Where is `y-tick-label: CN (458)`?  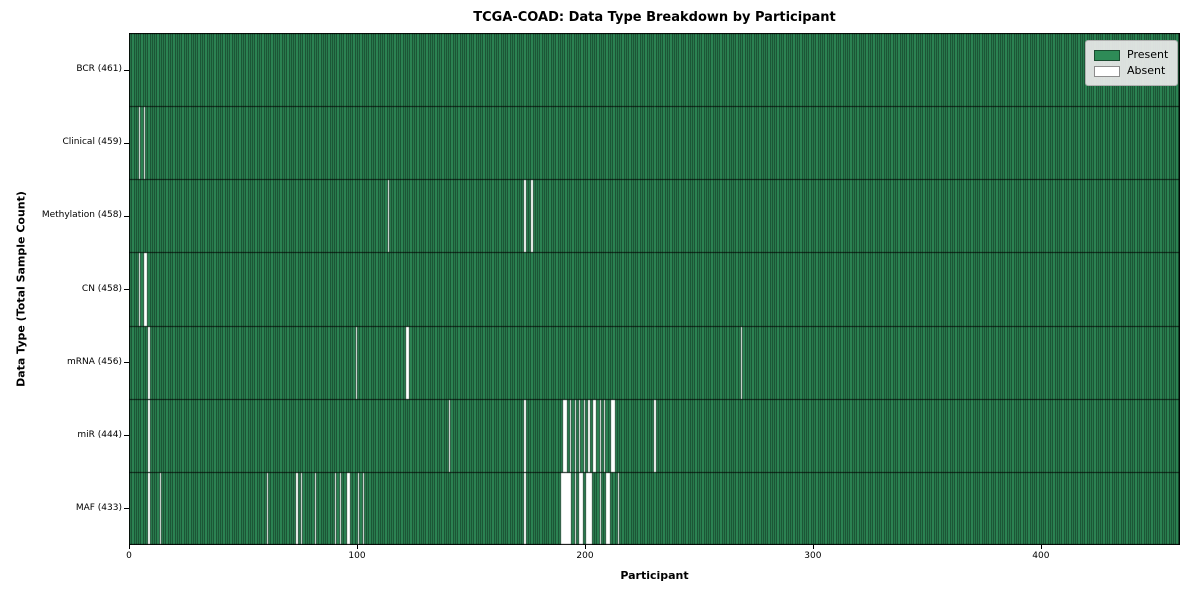
y-tick-label: CN (458) is located at coordinates (101, 288).